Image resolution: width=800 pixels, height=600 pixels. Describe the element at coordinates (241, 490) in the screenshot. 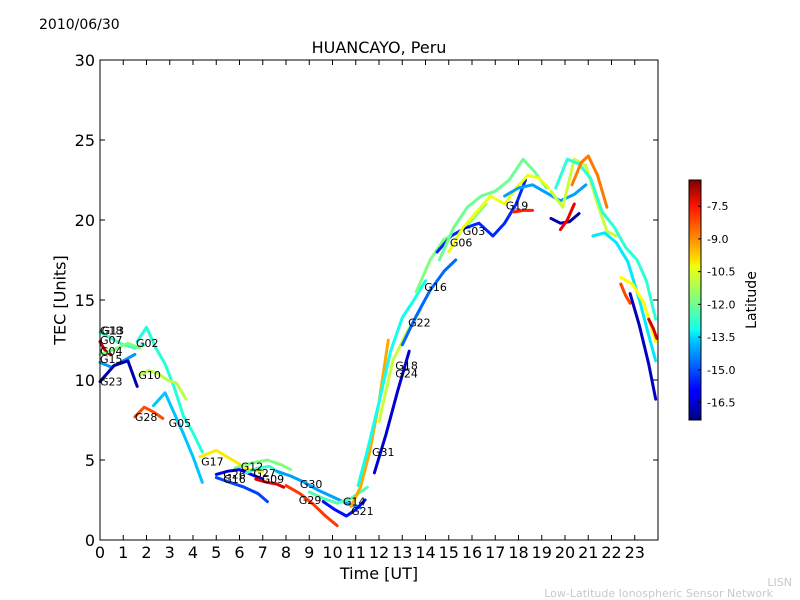

I see `series-g26` at that location.